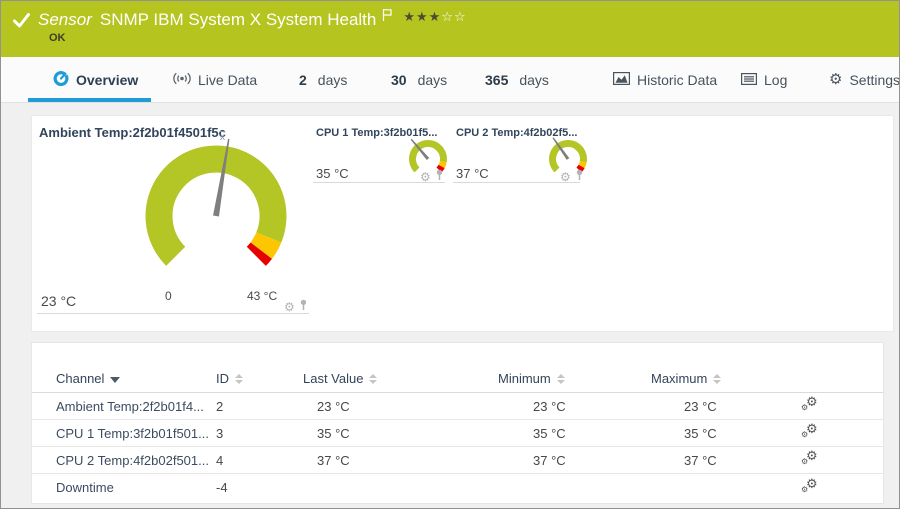 This screenshot has width=900, height=509. What do you see at coordinates (57, 38) in the screenshot?
I see `sensor-status-text: OK` at bounding box center [57, 38].